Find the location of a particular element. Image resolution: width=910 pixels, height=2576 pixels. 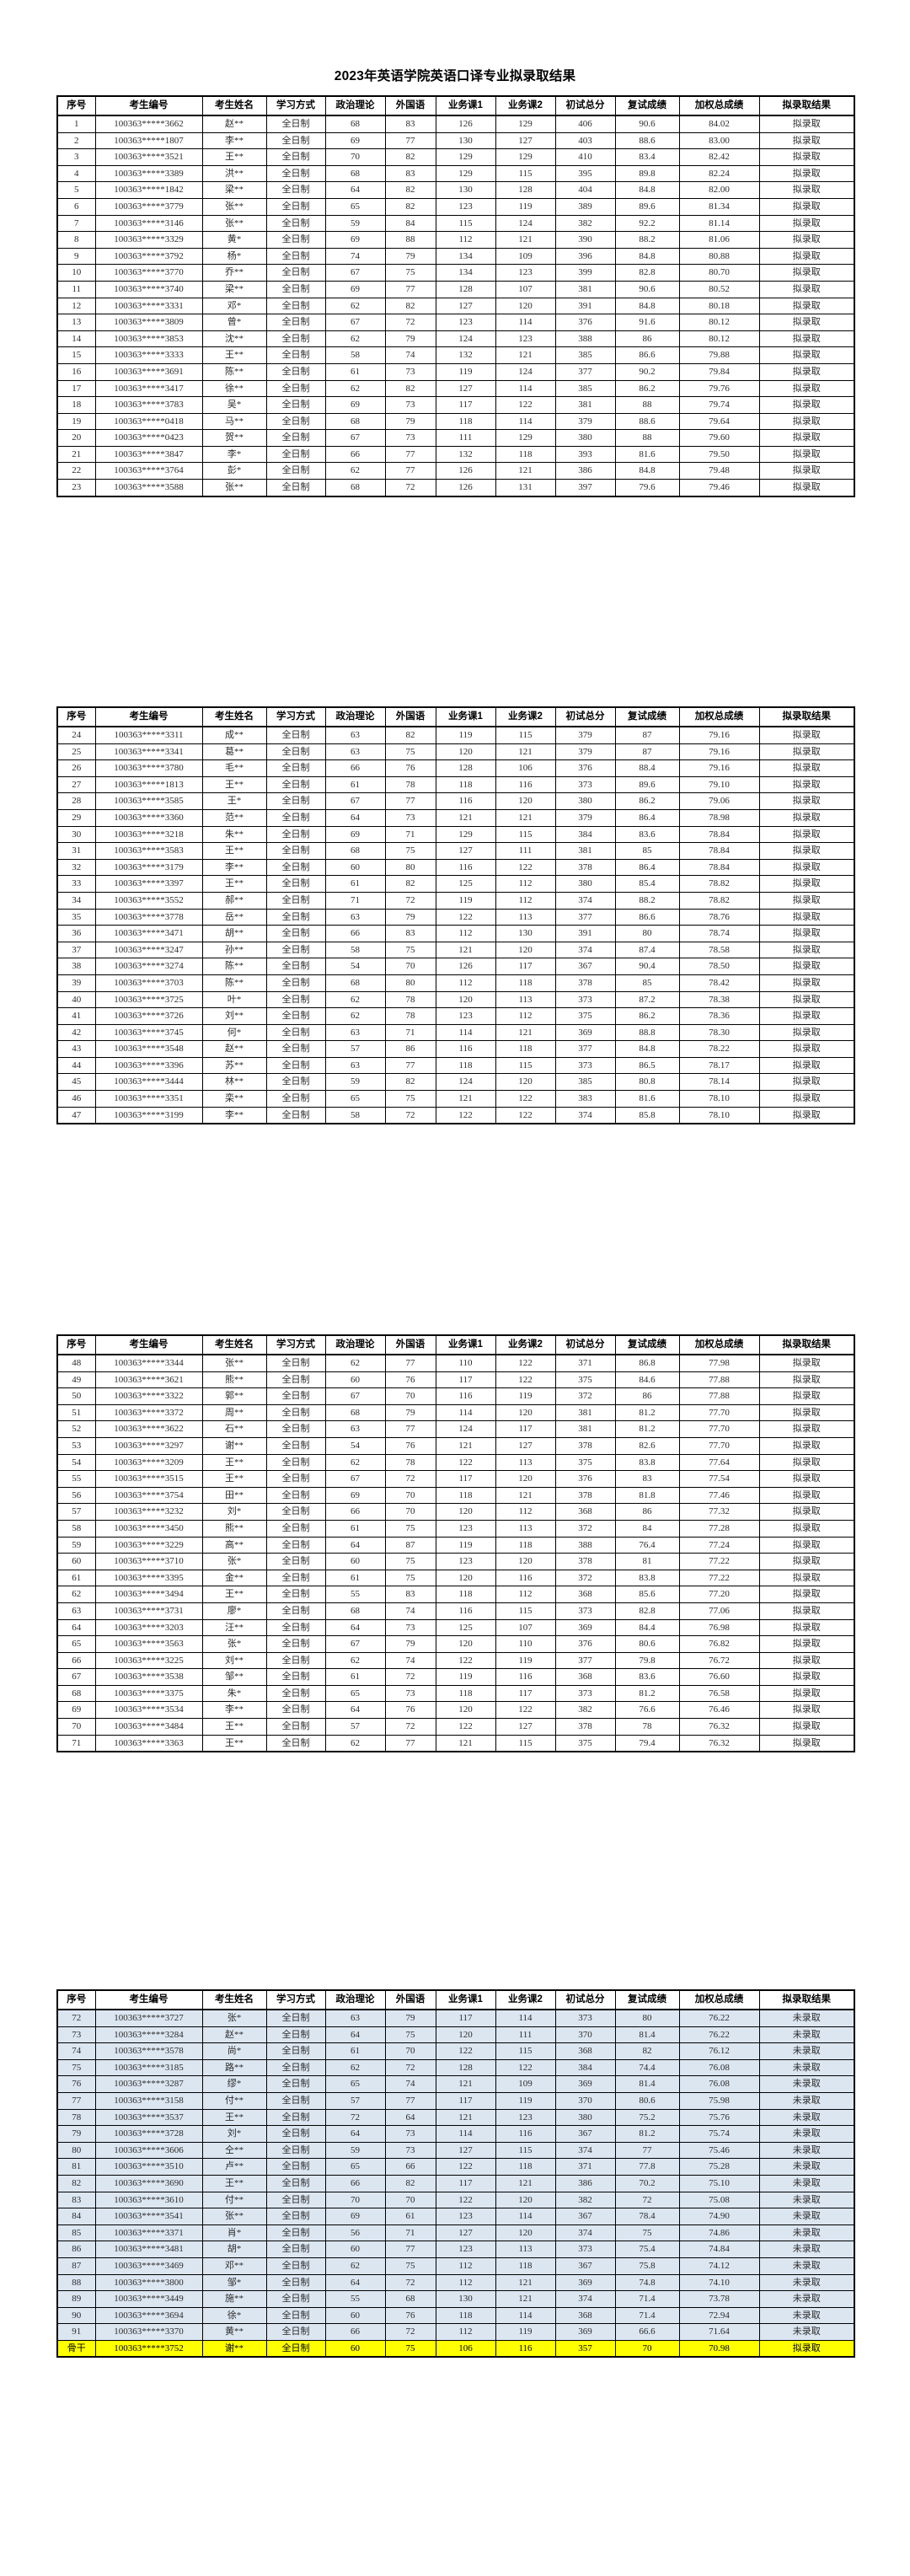

cell-subject2-score: 114 is located at coordinates (525, 2315).